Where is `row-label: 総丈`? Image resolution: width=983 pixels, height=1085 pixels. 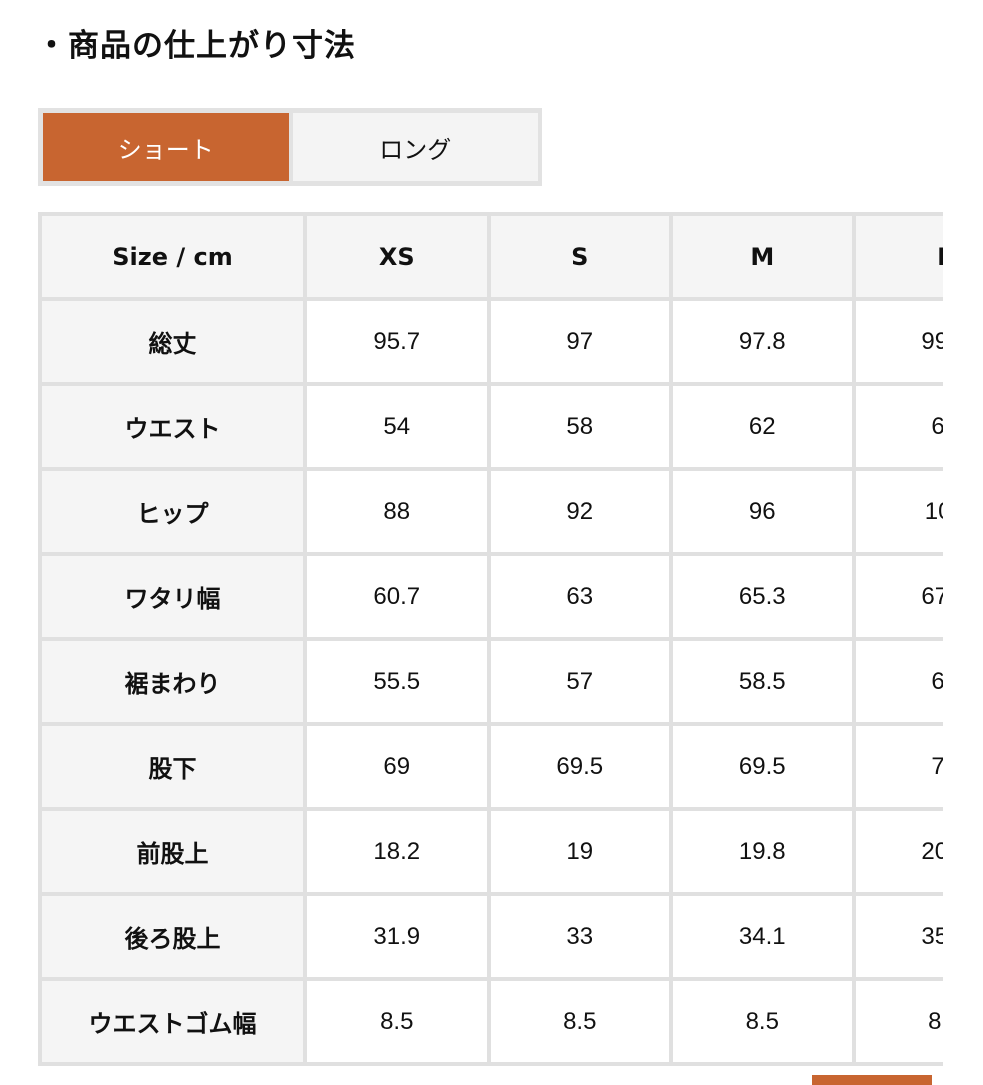
row-label: 総丈 is located at coordinates (173, 341).